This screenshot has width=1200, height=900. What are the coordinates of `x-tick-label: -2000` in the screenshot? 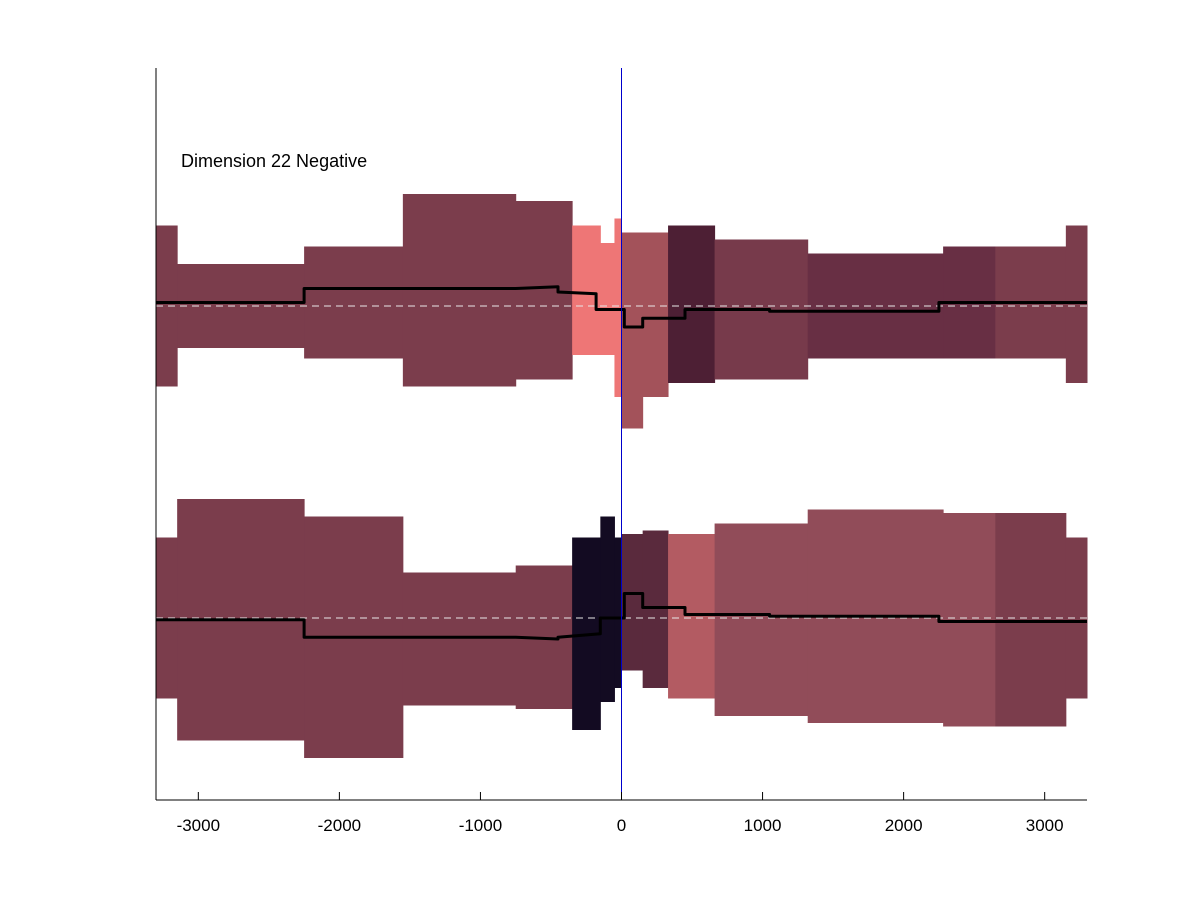 It's located at (339, 825).